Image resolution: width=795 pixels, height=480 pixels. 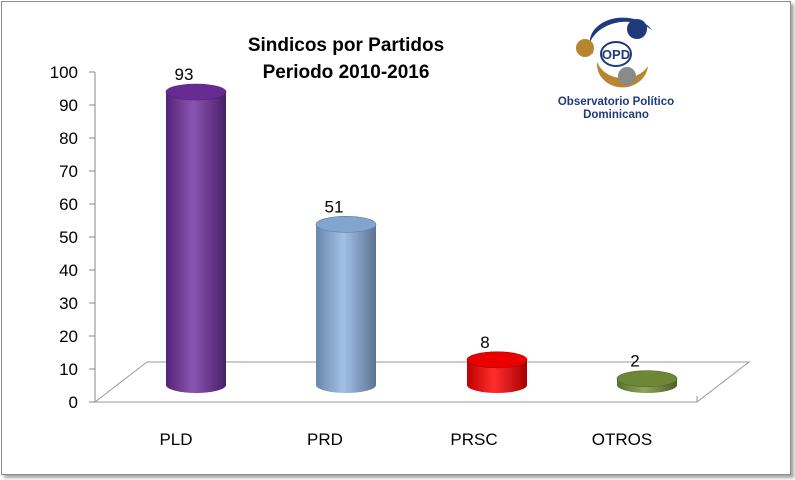 I want to click on chart-title: Sindicos por Partidos, so click(x=346, y=45).